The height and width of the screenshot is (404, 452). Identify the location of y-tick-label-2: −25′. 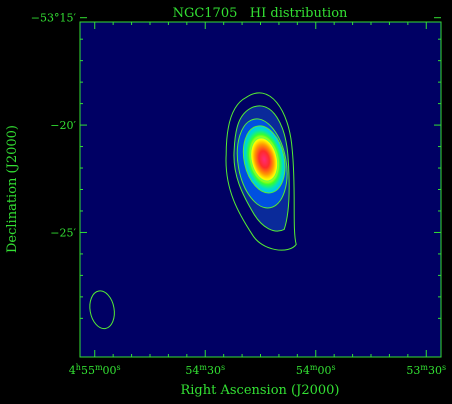
(63, 232).